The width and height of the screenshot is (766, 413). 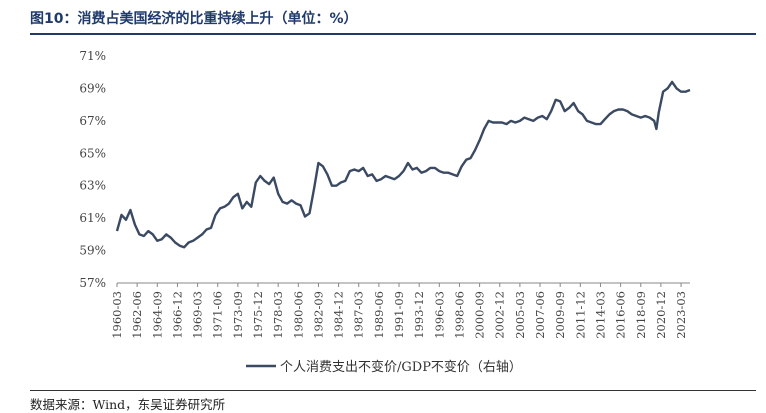 I want to click on x-tick-label: 1973-09, so click(x=238, y=315).